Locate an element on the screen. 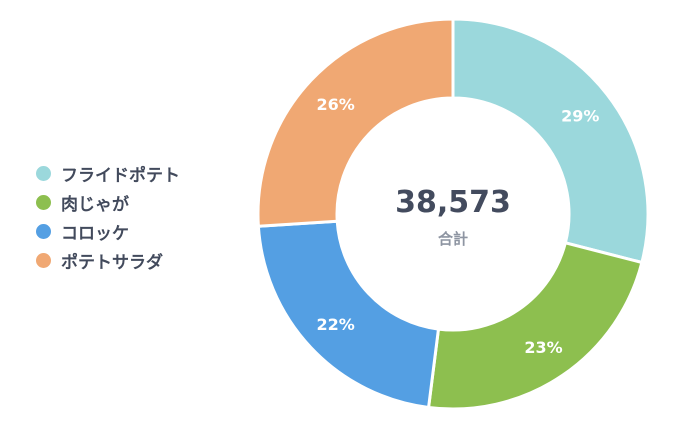 Image resolution: width=700 pixels, height=442 pixels. legend-item-nikujaga: 肉じゃが is located at coordinates (108, 203).